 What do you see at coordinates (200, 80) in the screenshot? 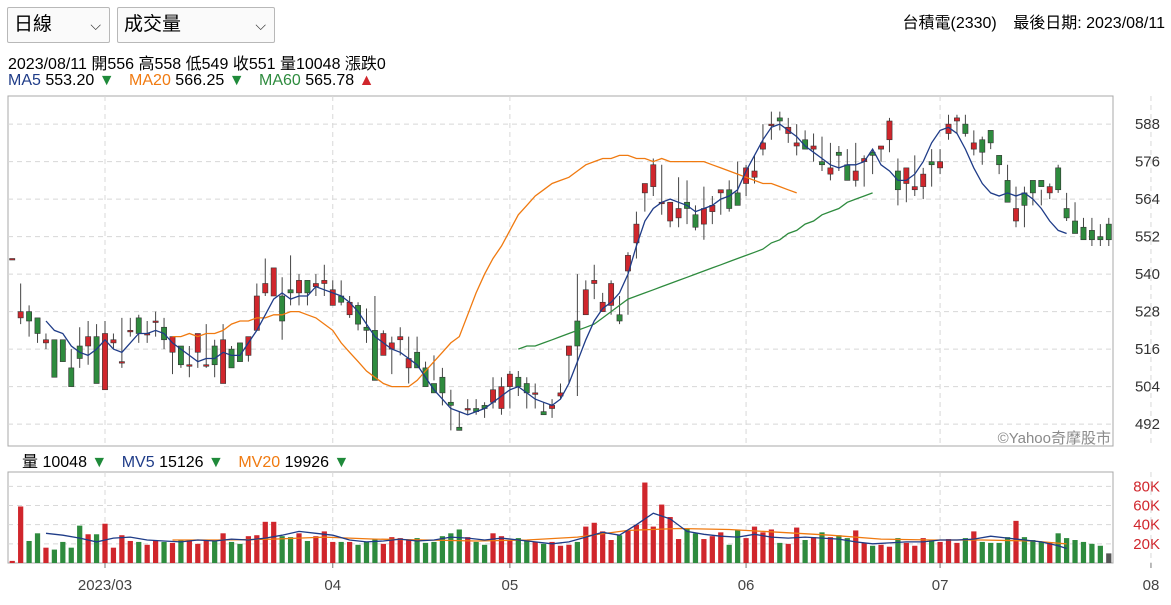
I see `ma20-value: 566.25` at bounding box center [200, 80].